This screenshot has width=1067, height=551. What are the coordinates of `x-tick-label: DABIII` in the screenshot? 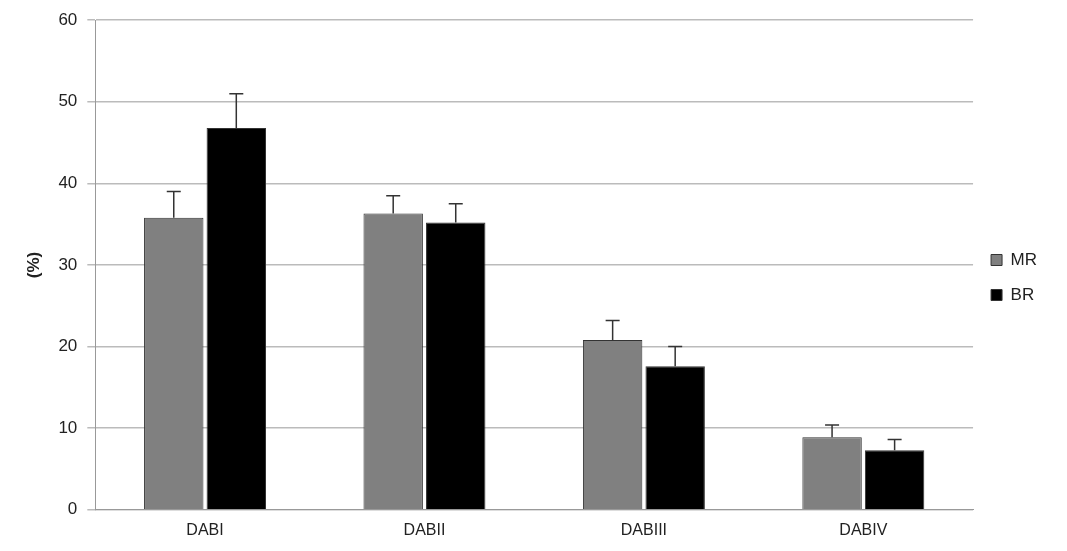 It's located at (644, 529).